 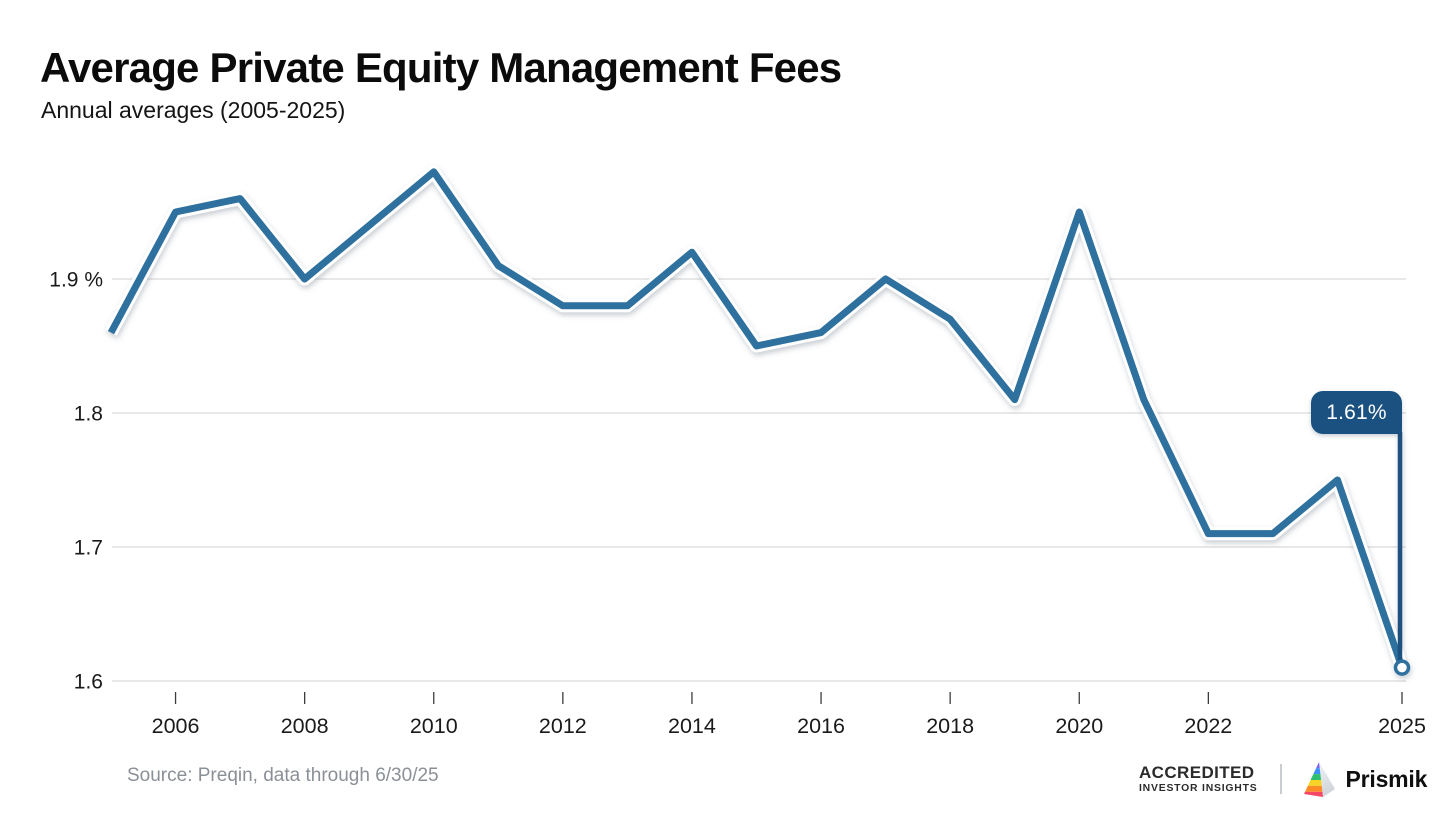 What do you see at coordinates (1197, 772) in the screenshot?
I see `brand-line1: ACCREDITED` at bounding box center [1197, 772].